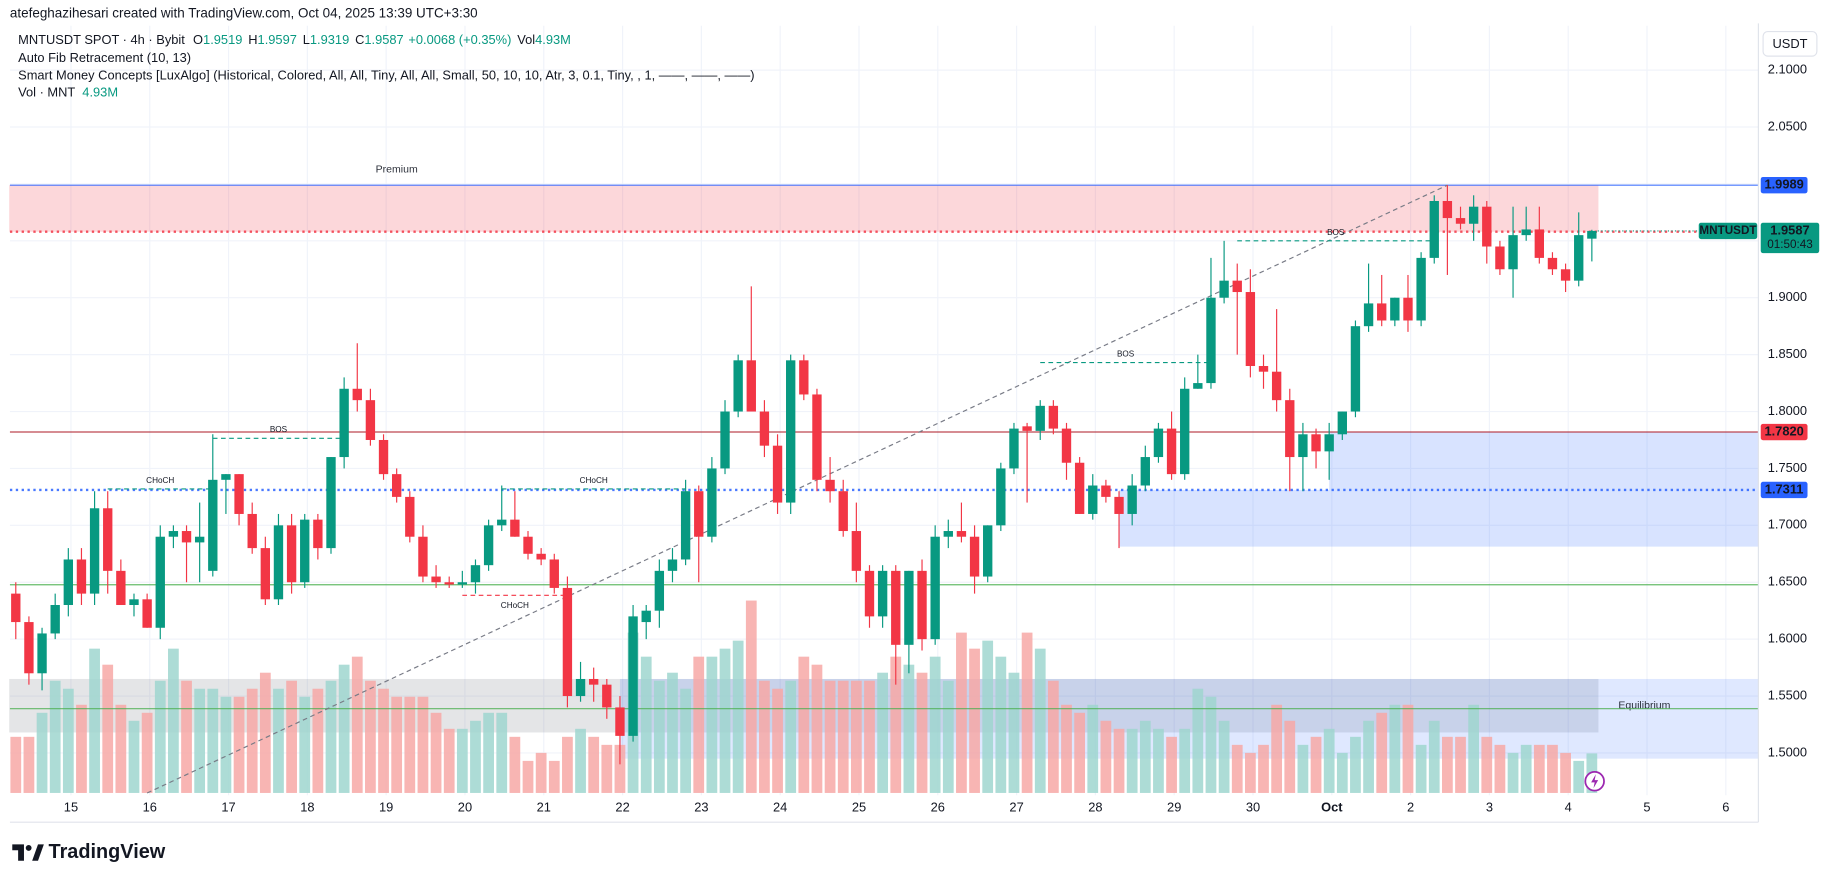  What do you see at coordinates (1787, 751) in the screenshot?
I see `y-tick-label: 1.5000` at bounding box center [1787, 751].